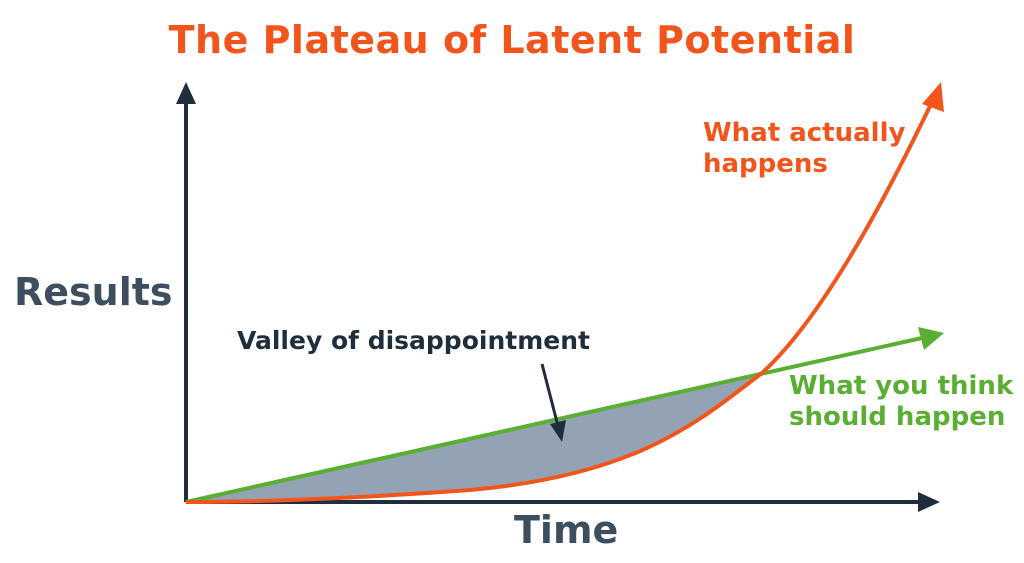 Image resolution: width=1024 pixels, height=563 pixels. What do you see at coordinates (550, 395) in the screenshot?
I see `valley-pointer-line` at bounding box center [550, 395].